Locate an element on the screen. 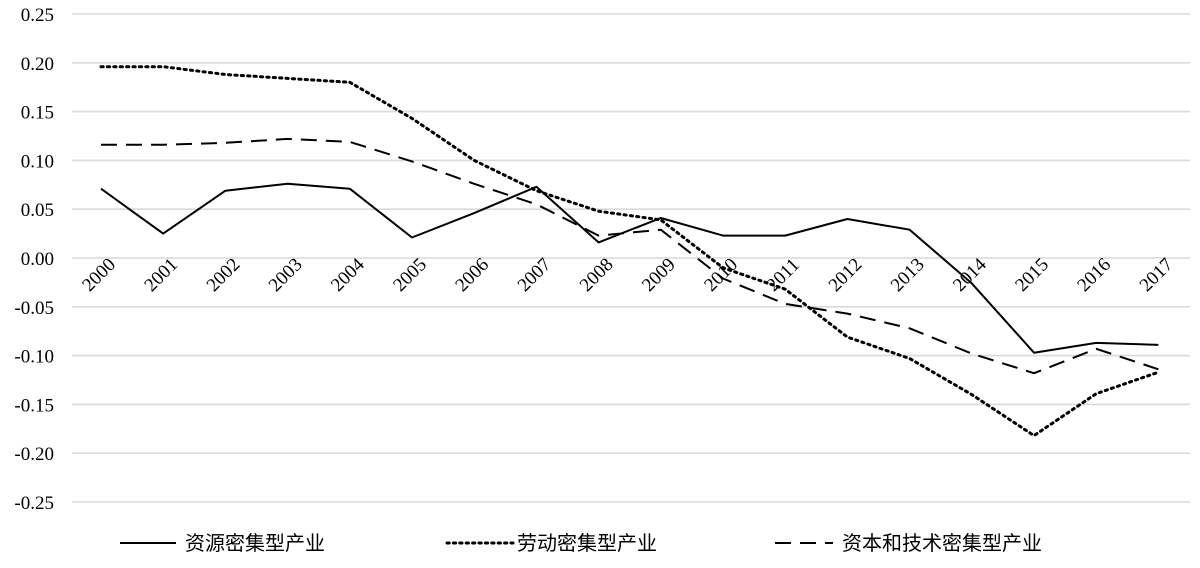 This screenshot has width=1200, height=568. y-tick-label: -0.20 is located at coordinates (34, 454).